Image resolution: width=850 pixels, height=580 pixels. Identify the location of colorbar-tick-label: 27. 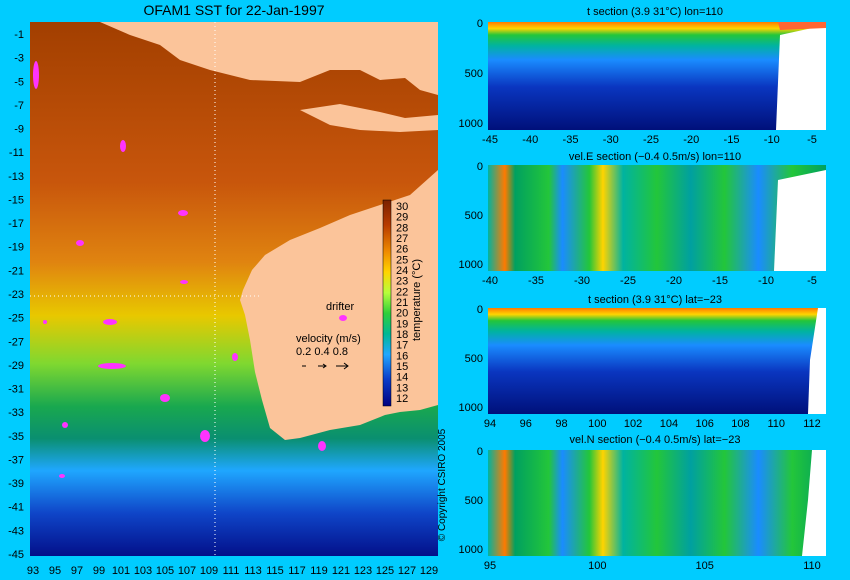
(402, 239).